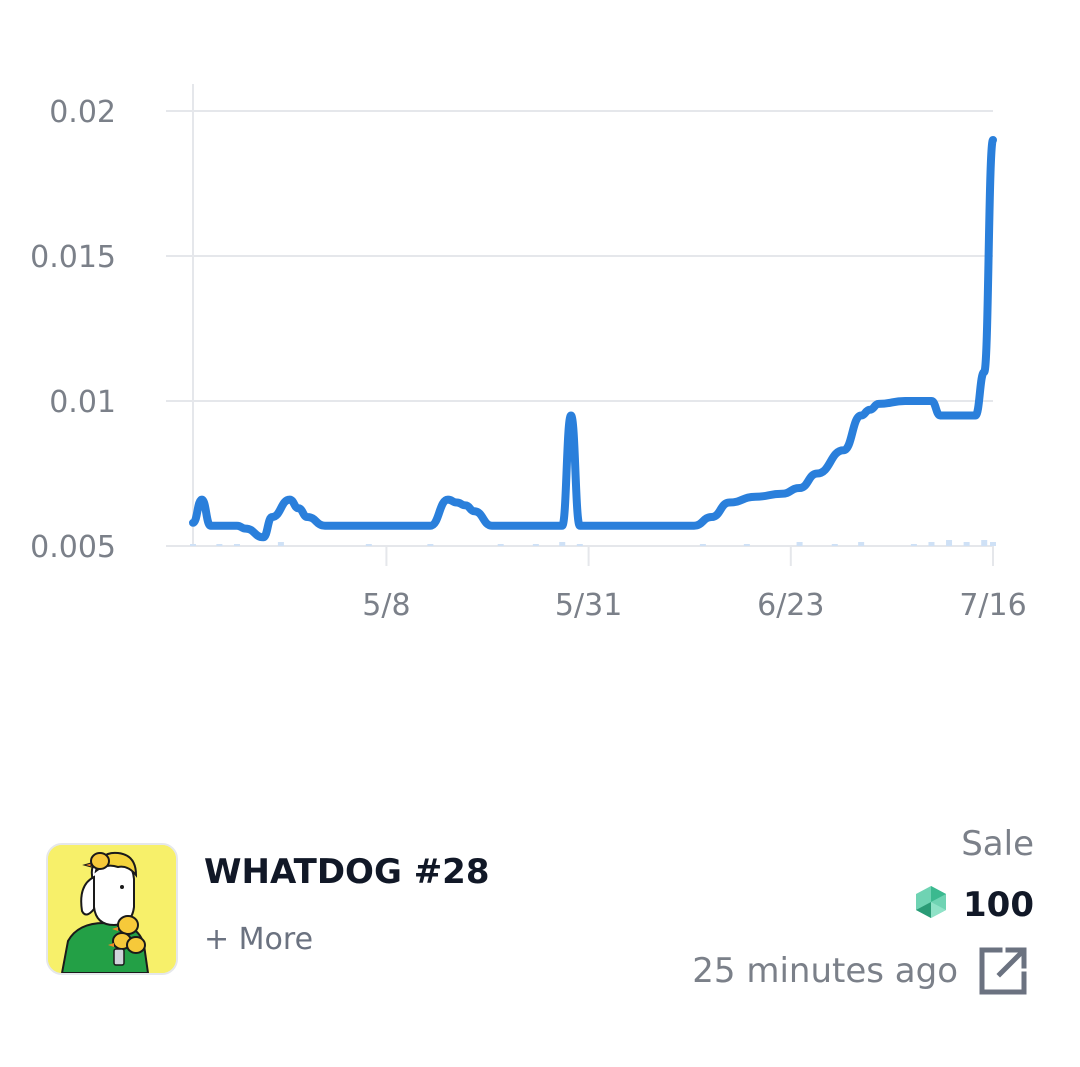 This screenshot has height=1067, width=1080. Describe the element at coordinates (931, 904) in the screenshot. I see `klay-token-icon` at that location.